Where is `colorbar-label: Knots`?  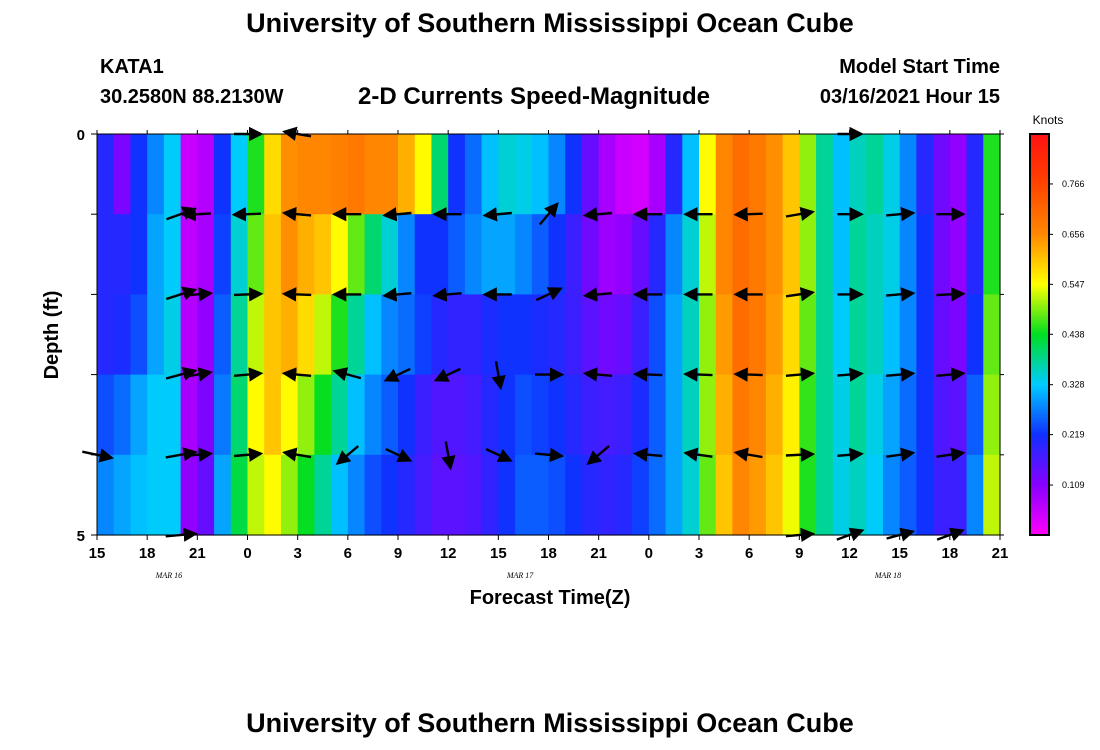 colorbar-label: Knots is located at coordinates (1048, 120).